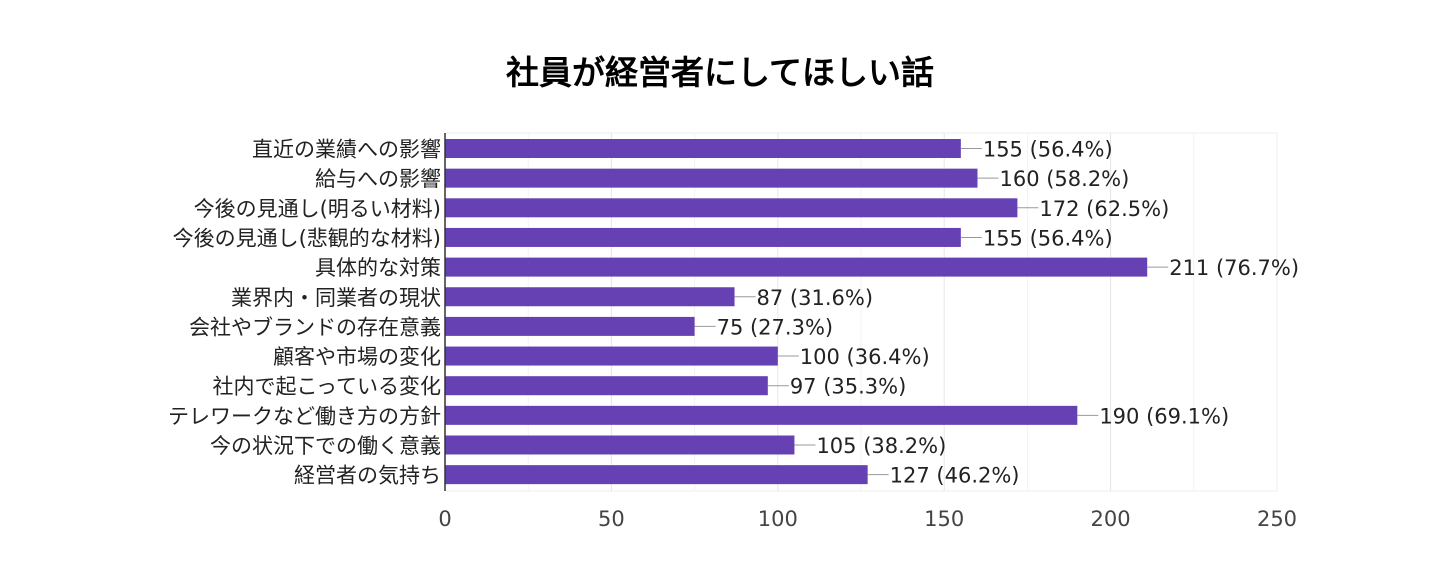 This screenshot has height=578, width=1440. Describe the element at coordinates (1164, 416) in the screenshot. I see `value-label: 190 (69.1%)` at that location.